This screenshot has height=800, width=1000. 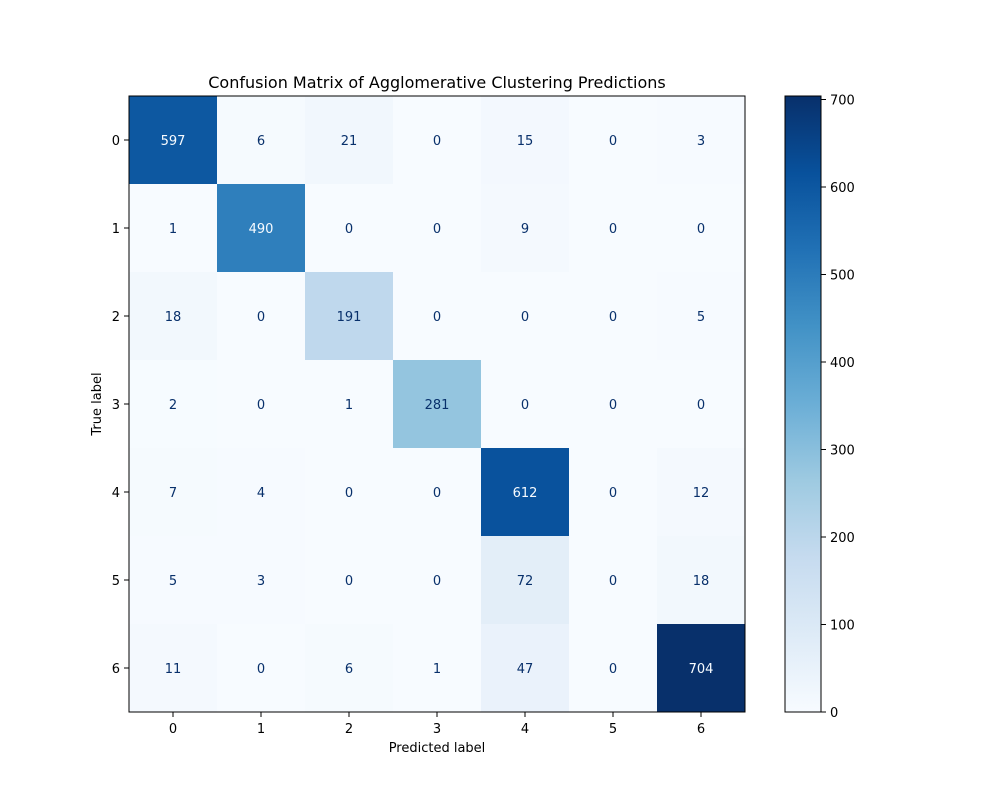 What do you see at coordinates (525, 729) in the screenshot?
I see `x-tick-label: 4` at bounding box center [525, 729].